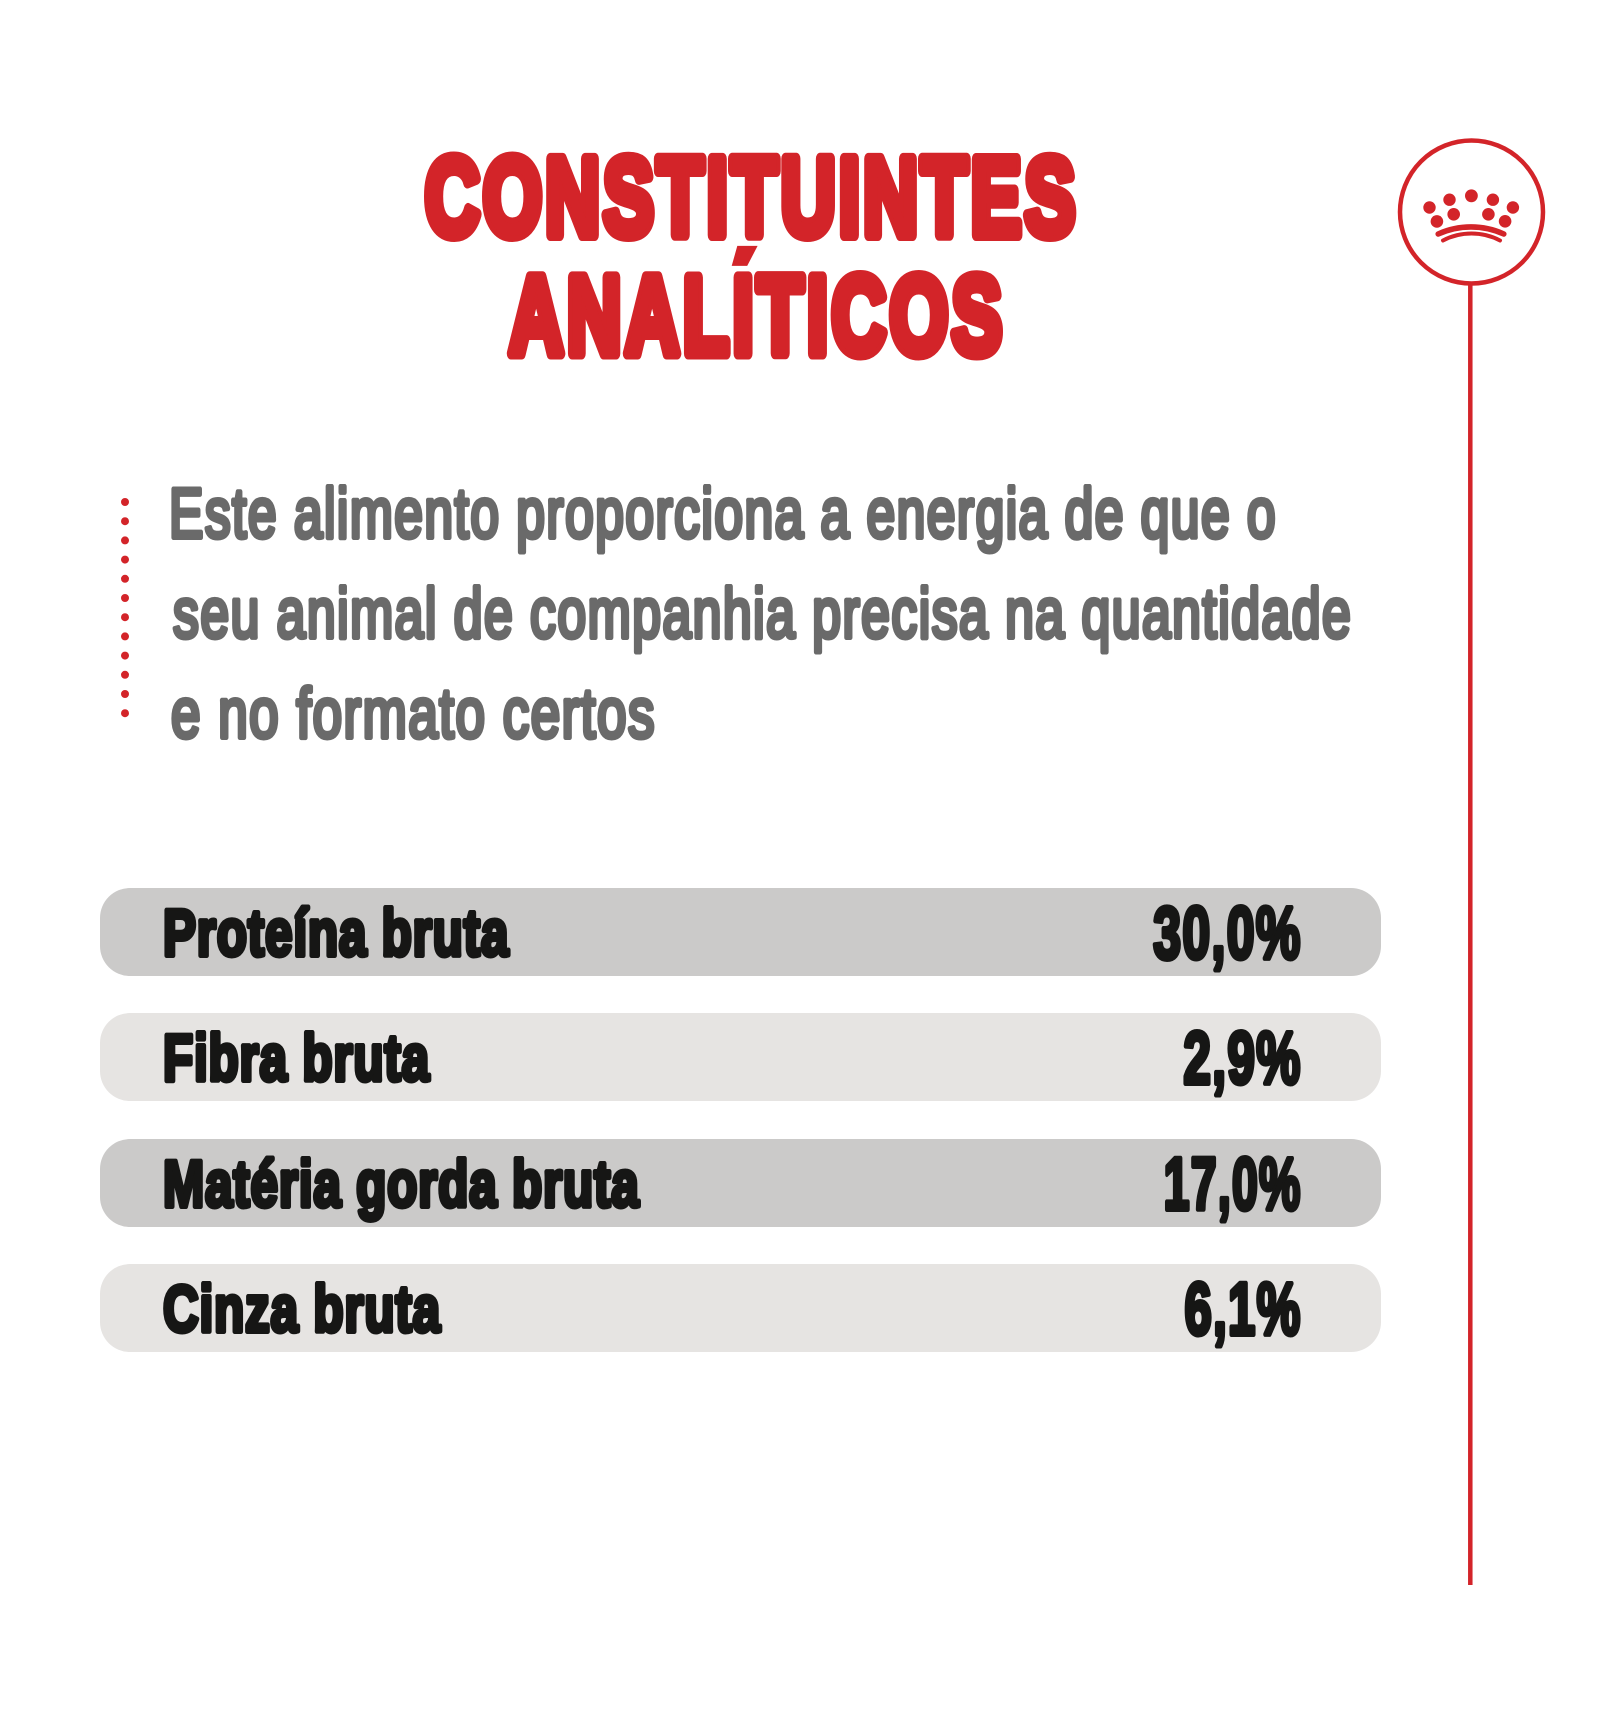 This screenshot has height=1710, width=1600. Describe the element at coordinates (413, 714) in the screenshot. I see `svg-text: e no formato certos` at that location.